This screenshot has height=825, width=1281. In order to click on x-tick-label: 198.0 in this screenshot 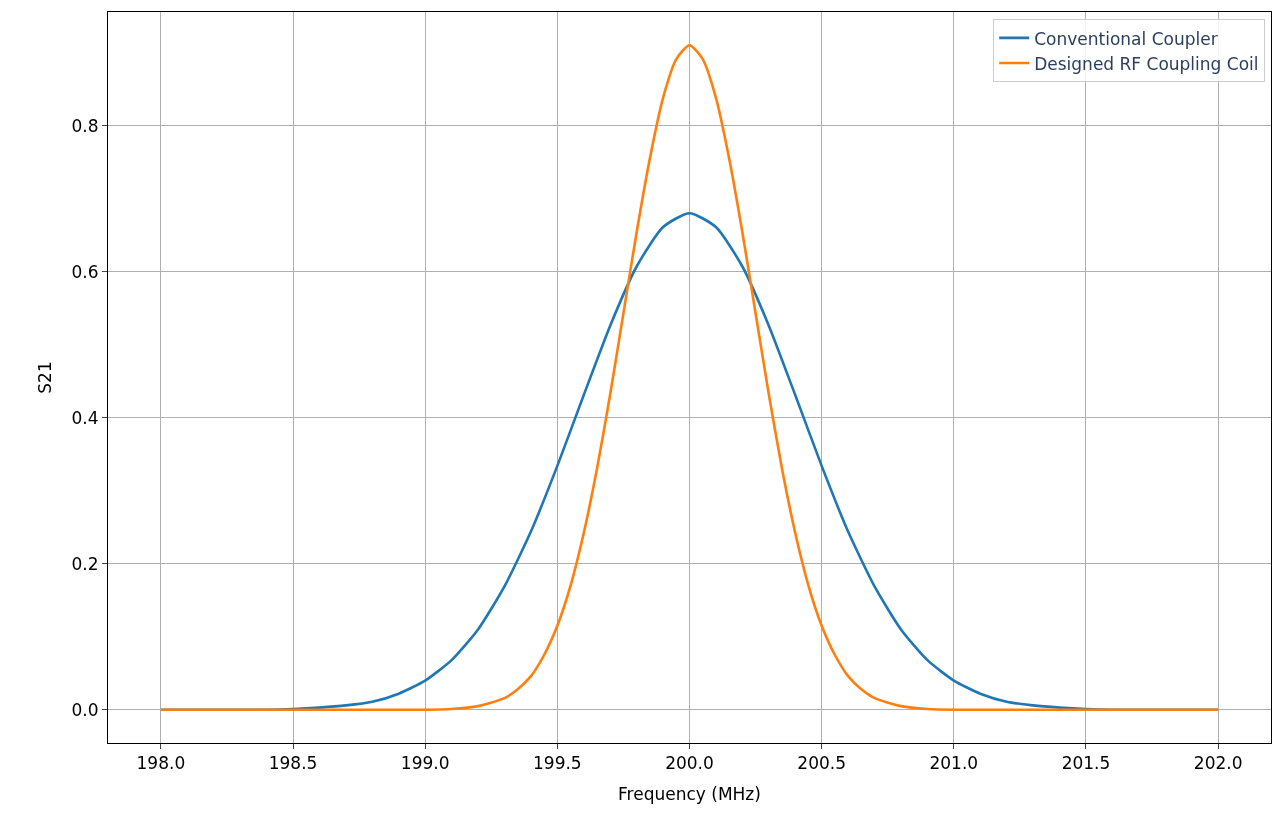, I will do `click(161, 763)`.